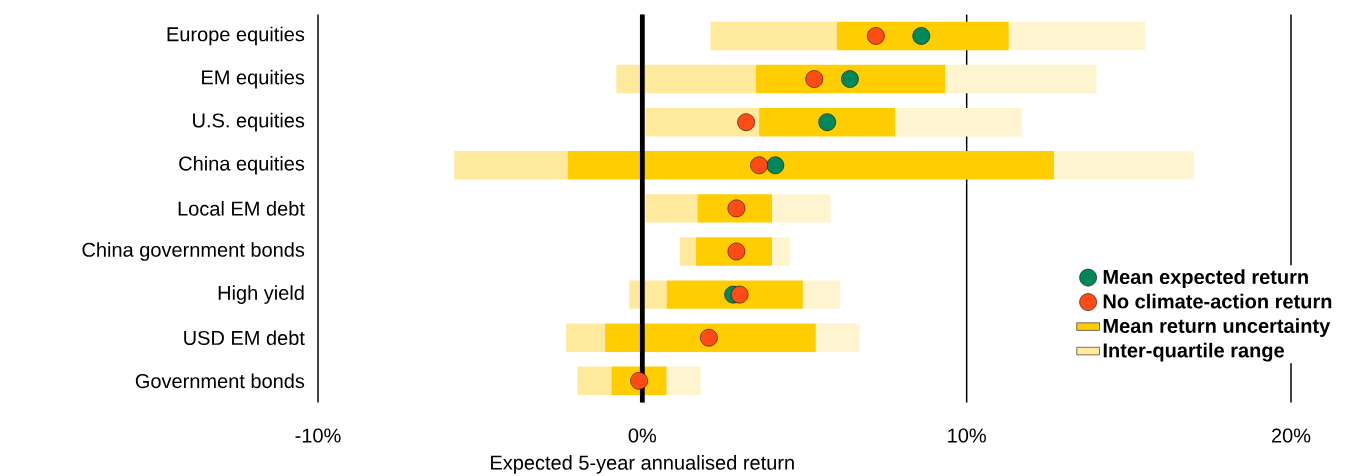  What do you see at coordinates (220, 381) in the screenshot?
I see `y-tick-label: Government bonds` at bounding box center [220, 381].